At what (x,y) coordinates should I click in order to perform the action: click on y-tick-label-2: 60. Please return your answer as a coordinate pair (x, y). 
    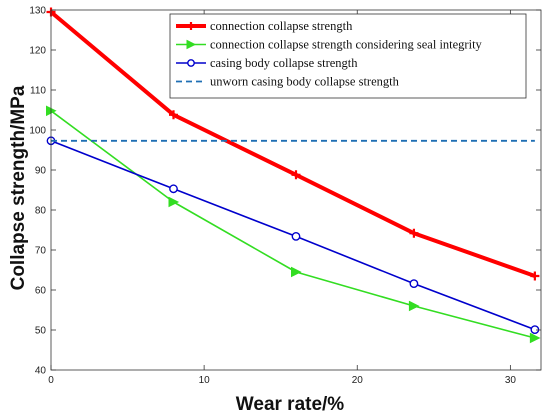
    Looking at the image, I should click on (41, 291).